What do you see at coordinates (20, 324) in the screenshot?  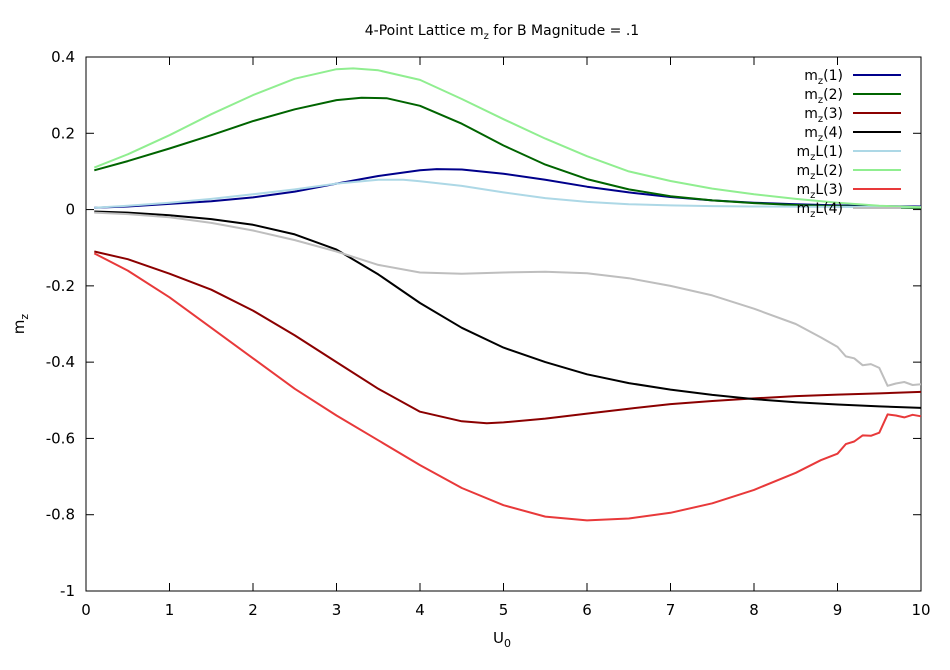 I see `y-axis-label: mz` at bounding box center [20, 324].